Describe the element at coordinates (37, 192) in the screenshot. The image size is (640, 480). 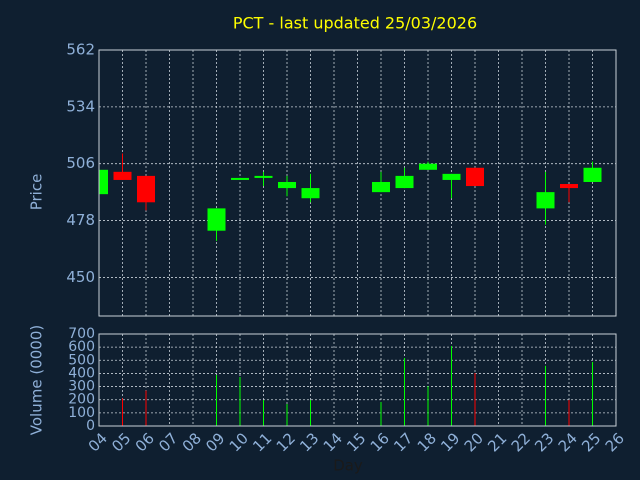
I see `y-axis-label: Price` at that location.